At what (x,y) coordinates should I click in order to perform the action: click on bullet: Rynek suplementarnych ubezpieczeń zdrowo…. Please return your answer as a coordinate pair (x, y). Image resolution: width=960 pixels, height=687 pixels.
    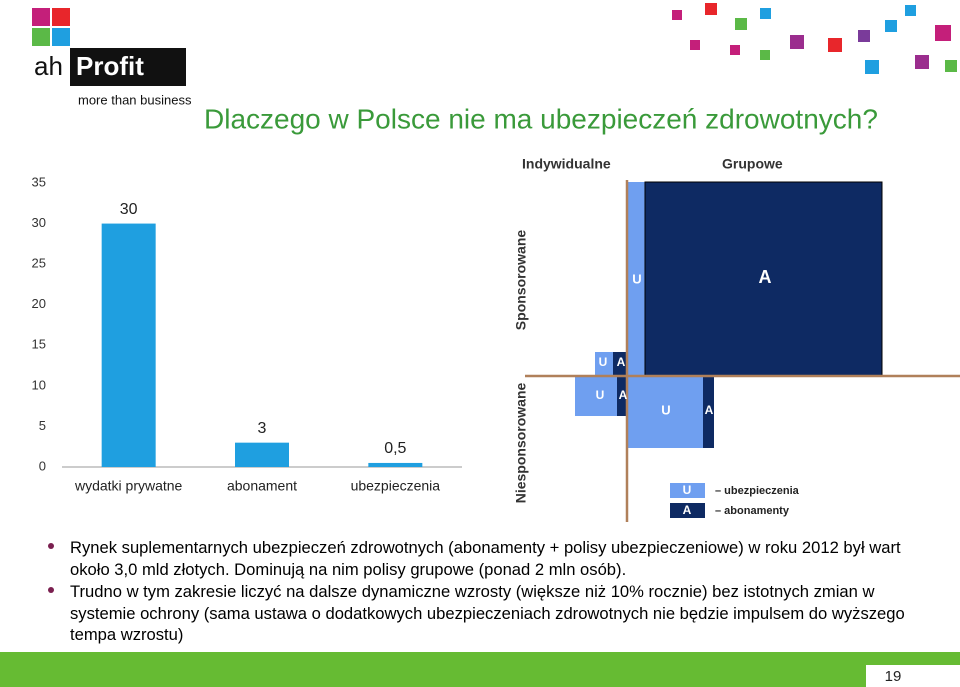
    Looking at the image, I should click on (493, 558).